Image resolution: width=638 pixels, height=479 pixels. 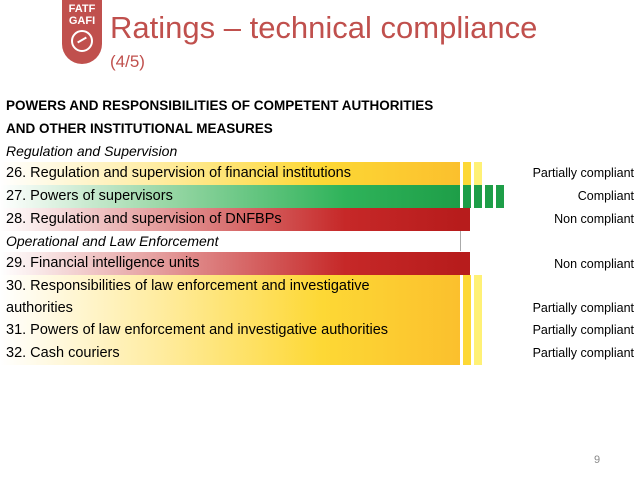 I want to click on recommendation-label: 28. Regulation and supervision of DNFBPs, so click(x=144, y=219).